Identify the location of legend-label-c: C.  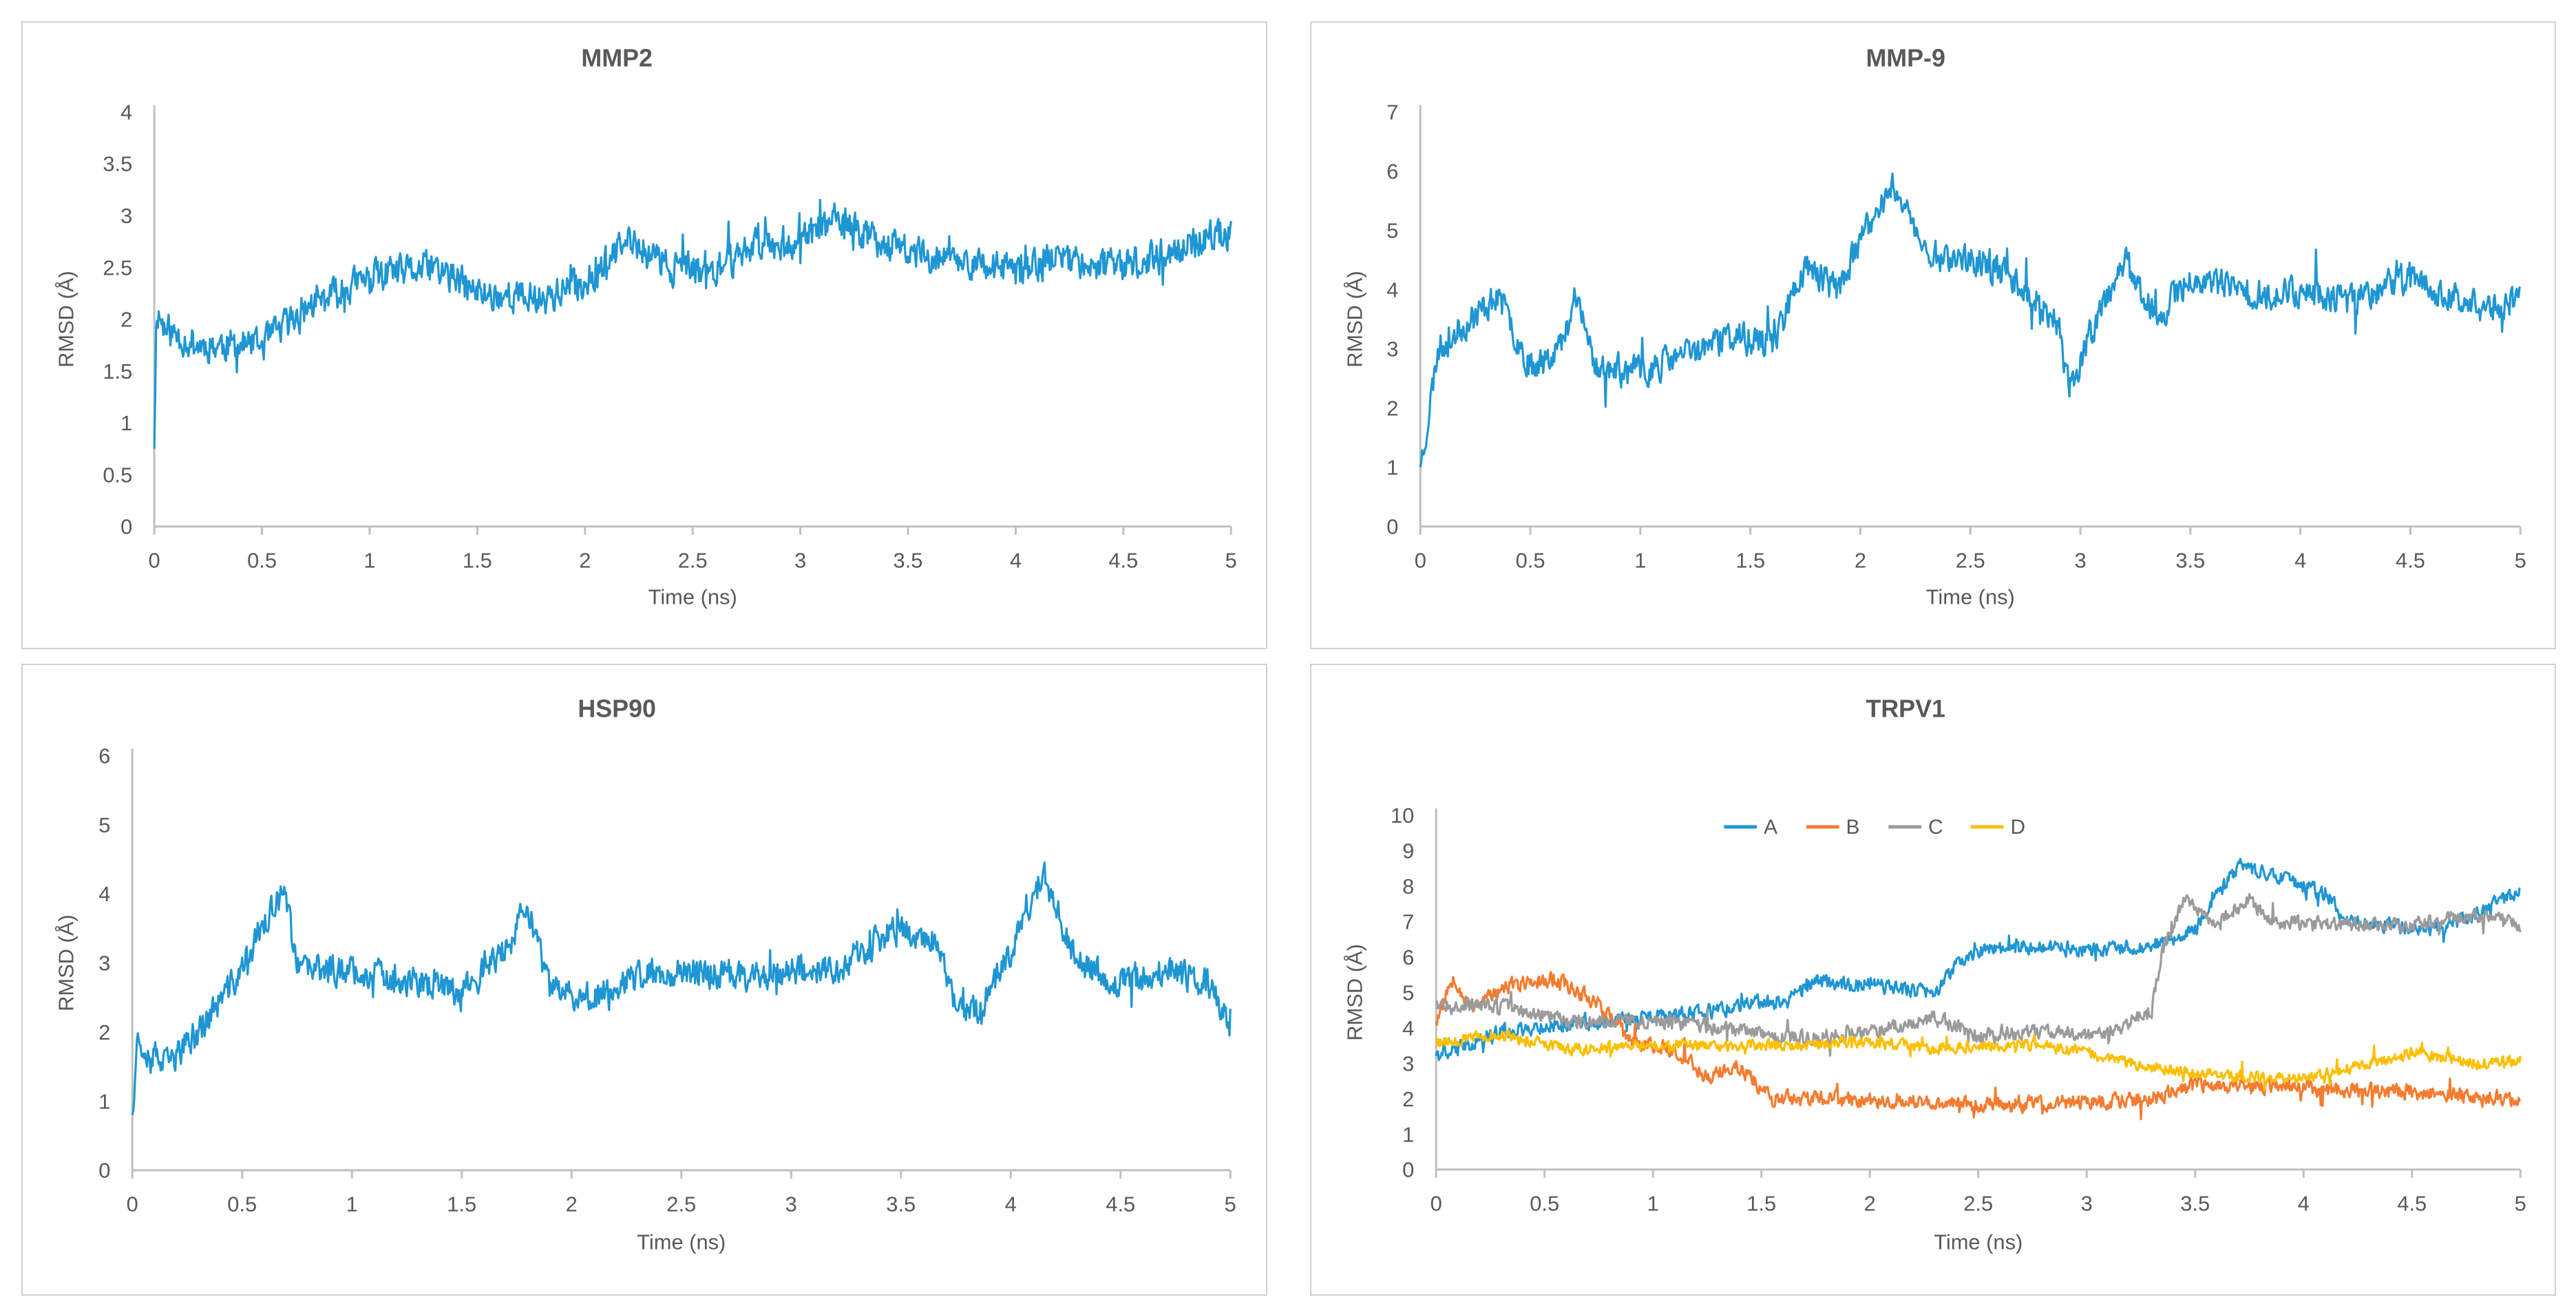
(1936, 827).